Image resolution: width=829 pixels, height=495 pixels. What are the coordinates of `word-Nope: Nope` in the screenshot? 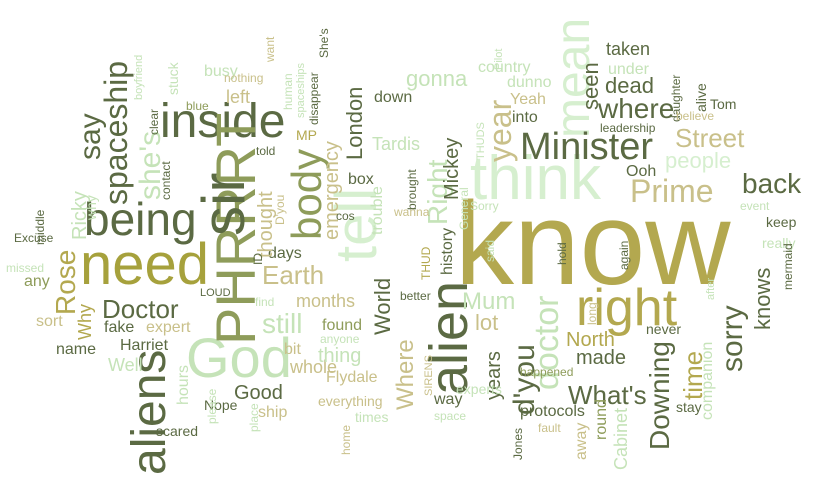 It's located at (221, 405).